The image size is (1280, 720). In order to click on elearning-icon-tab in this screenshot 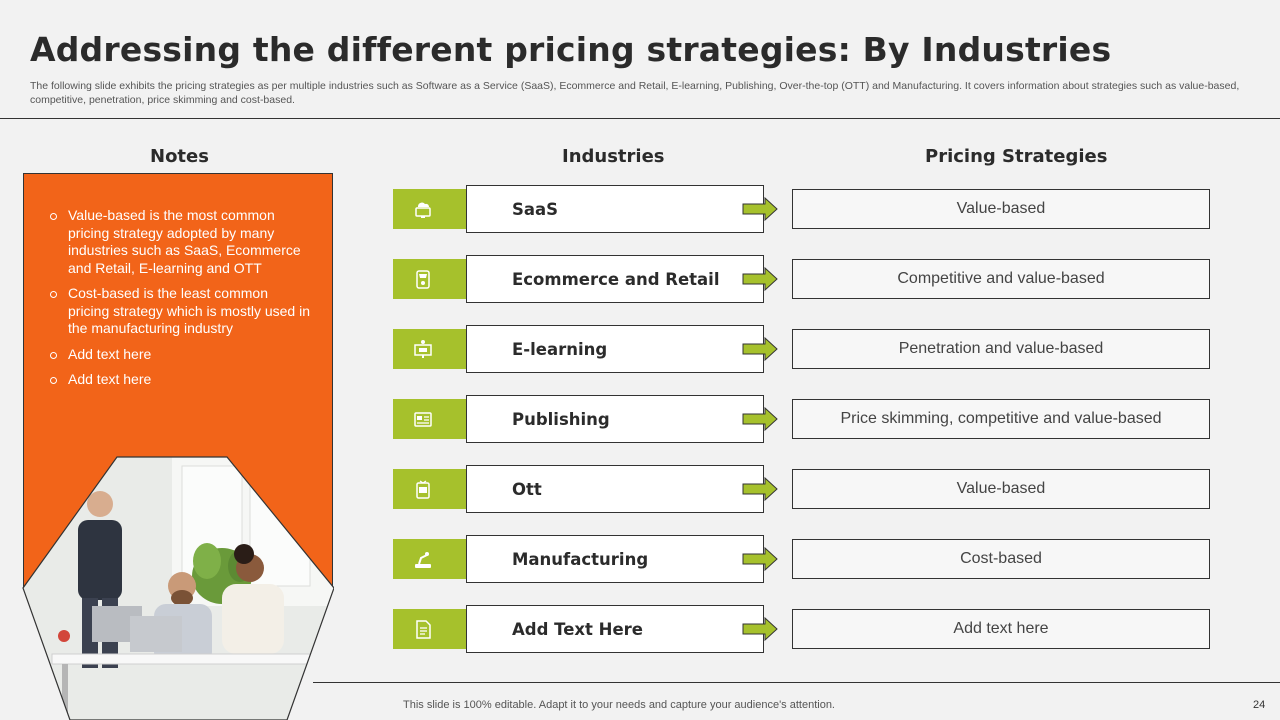, I will do `click(430, 349)`.